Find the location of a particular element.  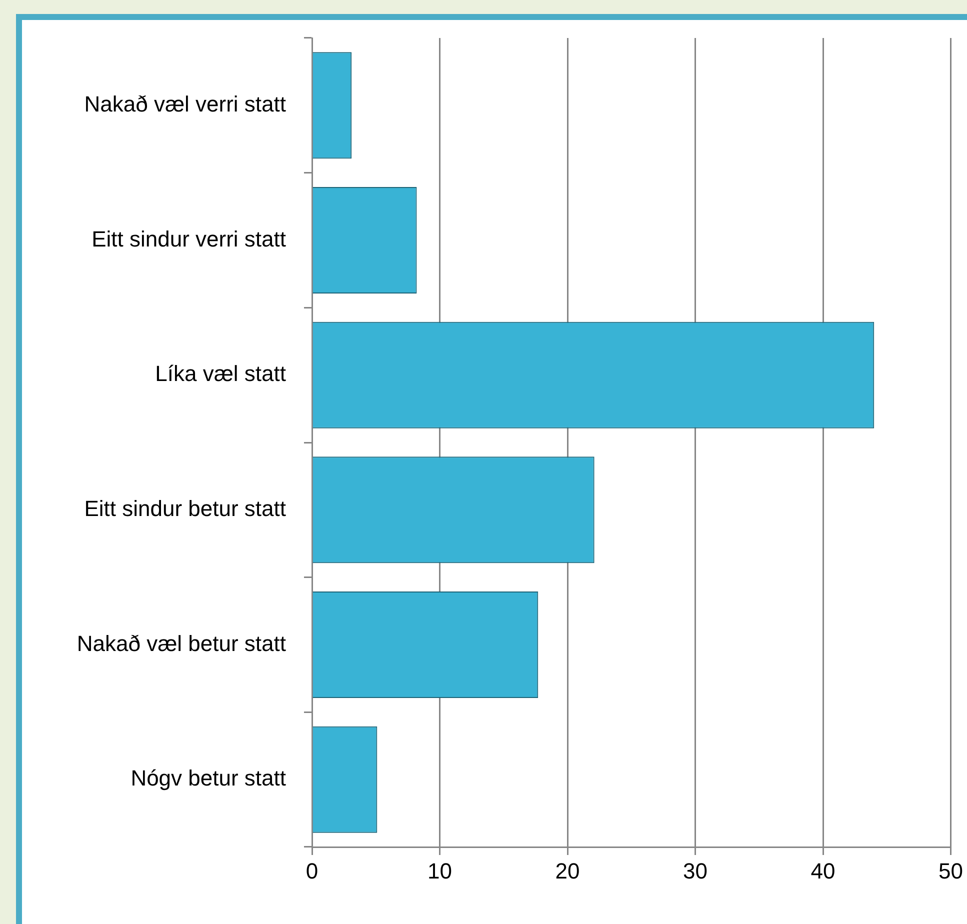

y-tick-label: Líka væl statt is located at coordinates (220, 373).